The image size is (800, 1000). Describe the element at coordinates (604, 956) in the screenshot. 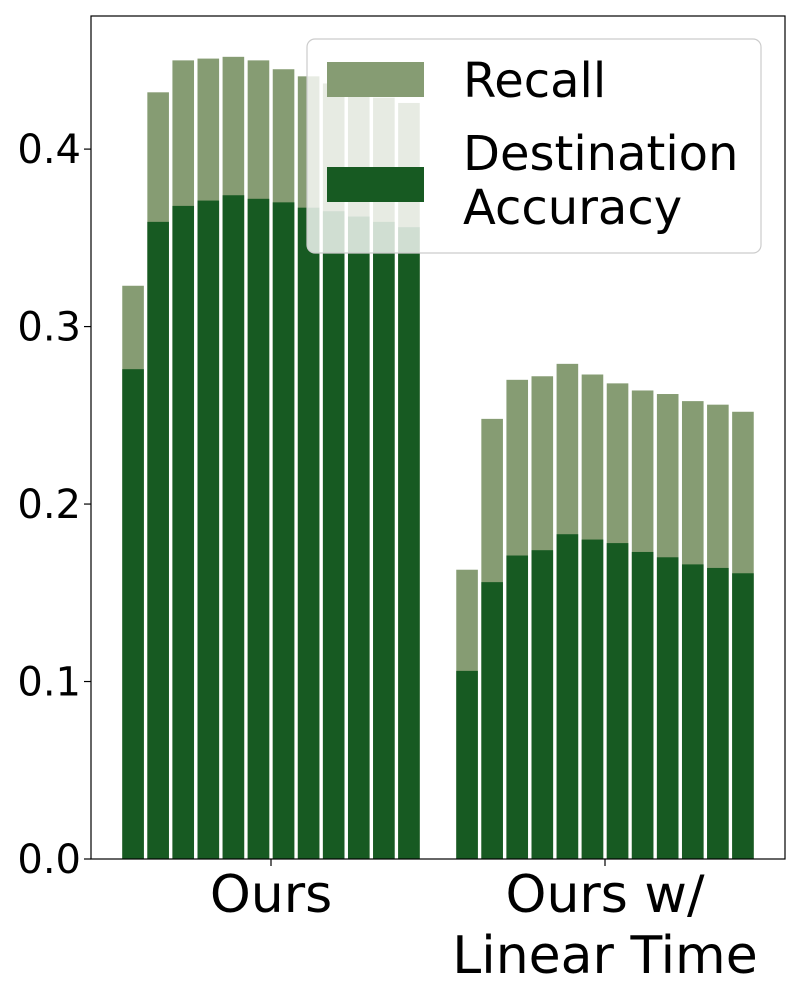

I see `x-category-label: Linear Time` at that location.